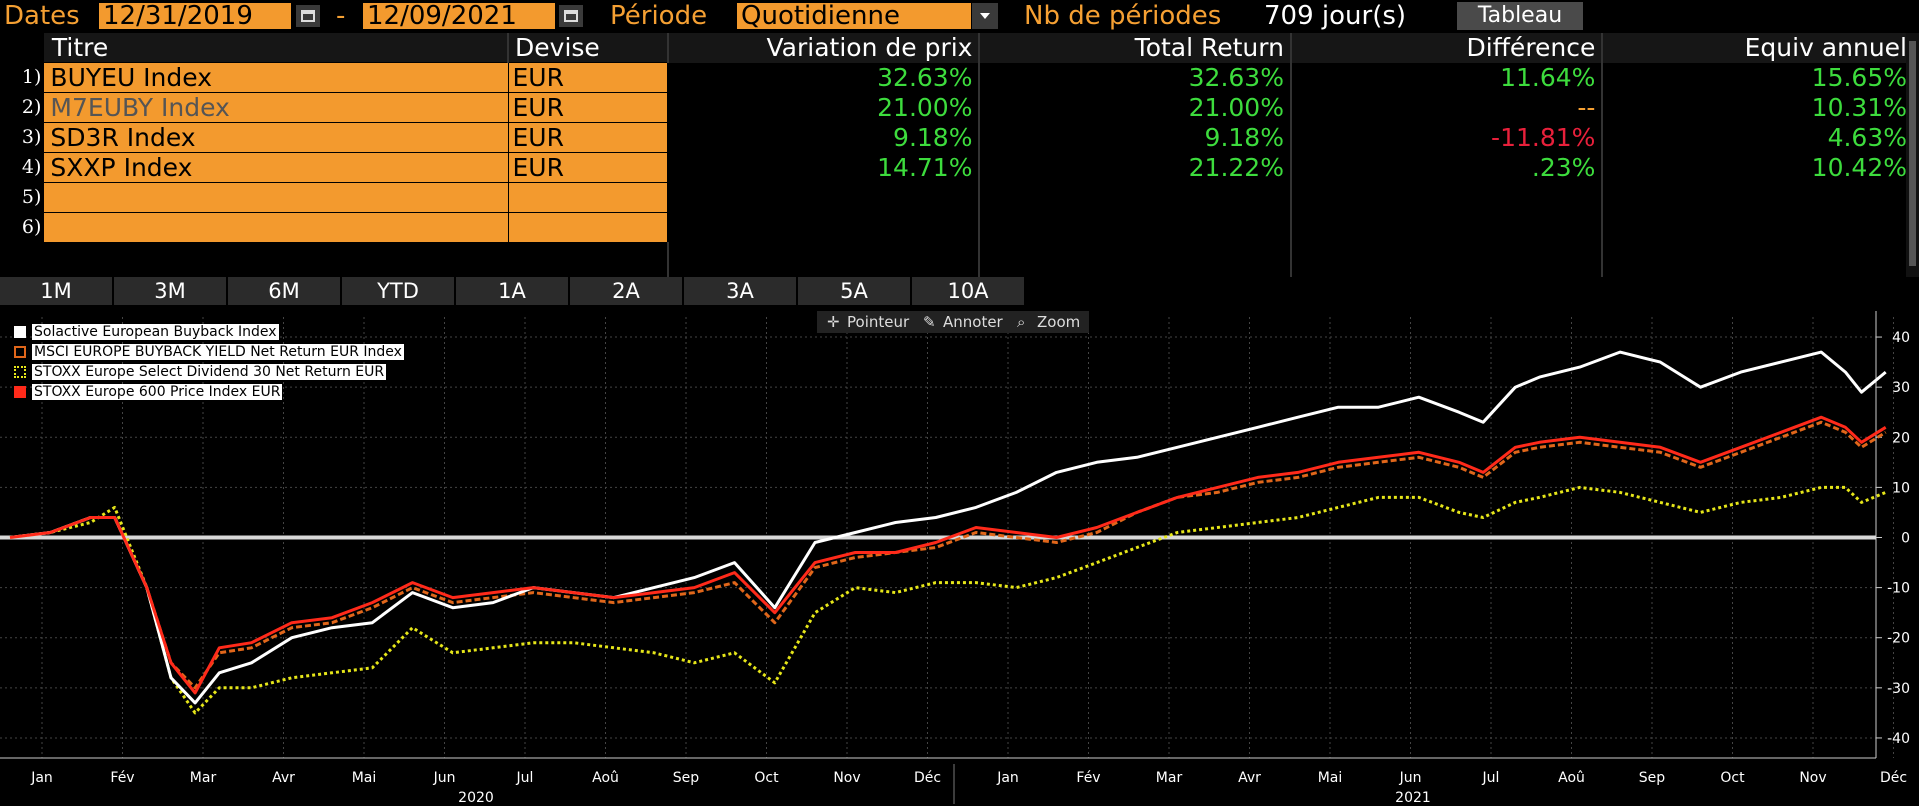  Describe the element at coordinates (41, 778) in the screenshot. I see `x-tick-label: Jan` at that location.